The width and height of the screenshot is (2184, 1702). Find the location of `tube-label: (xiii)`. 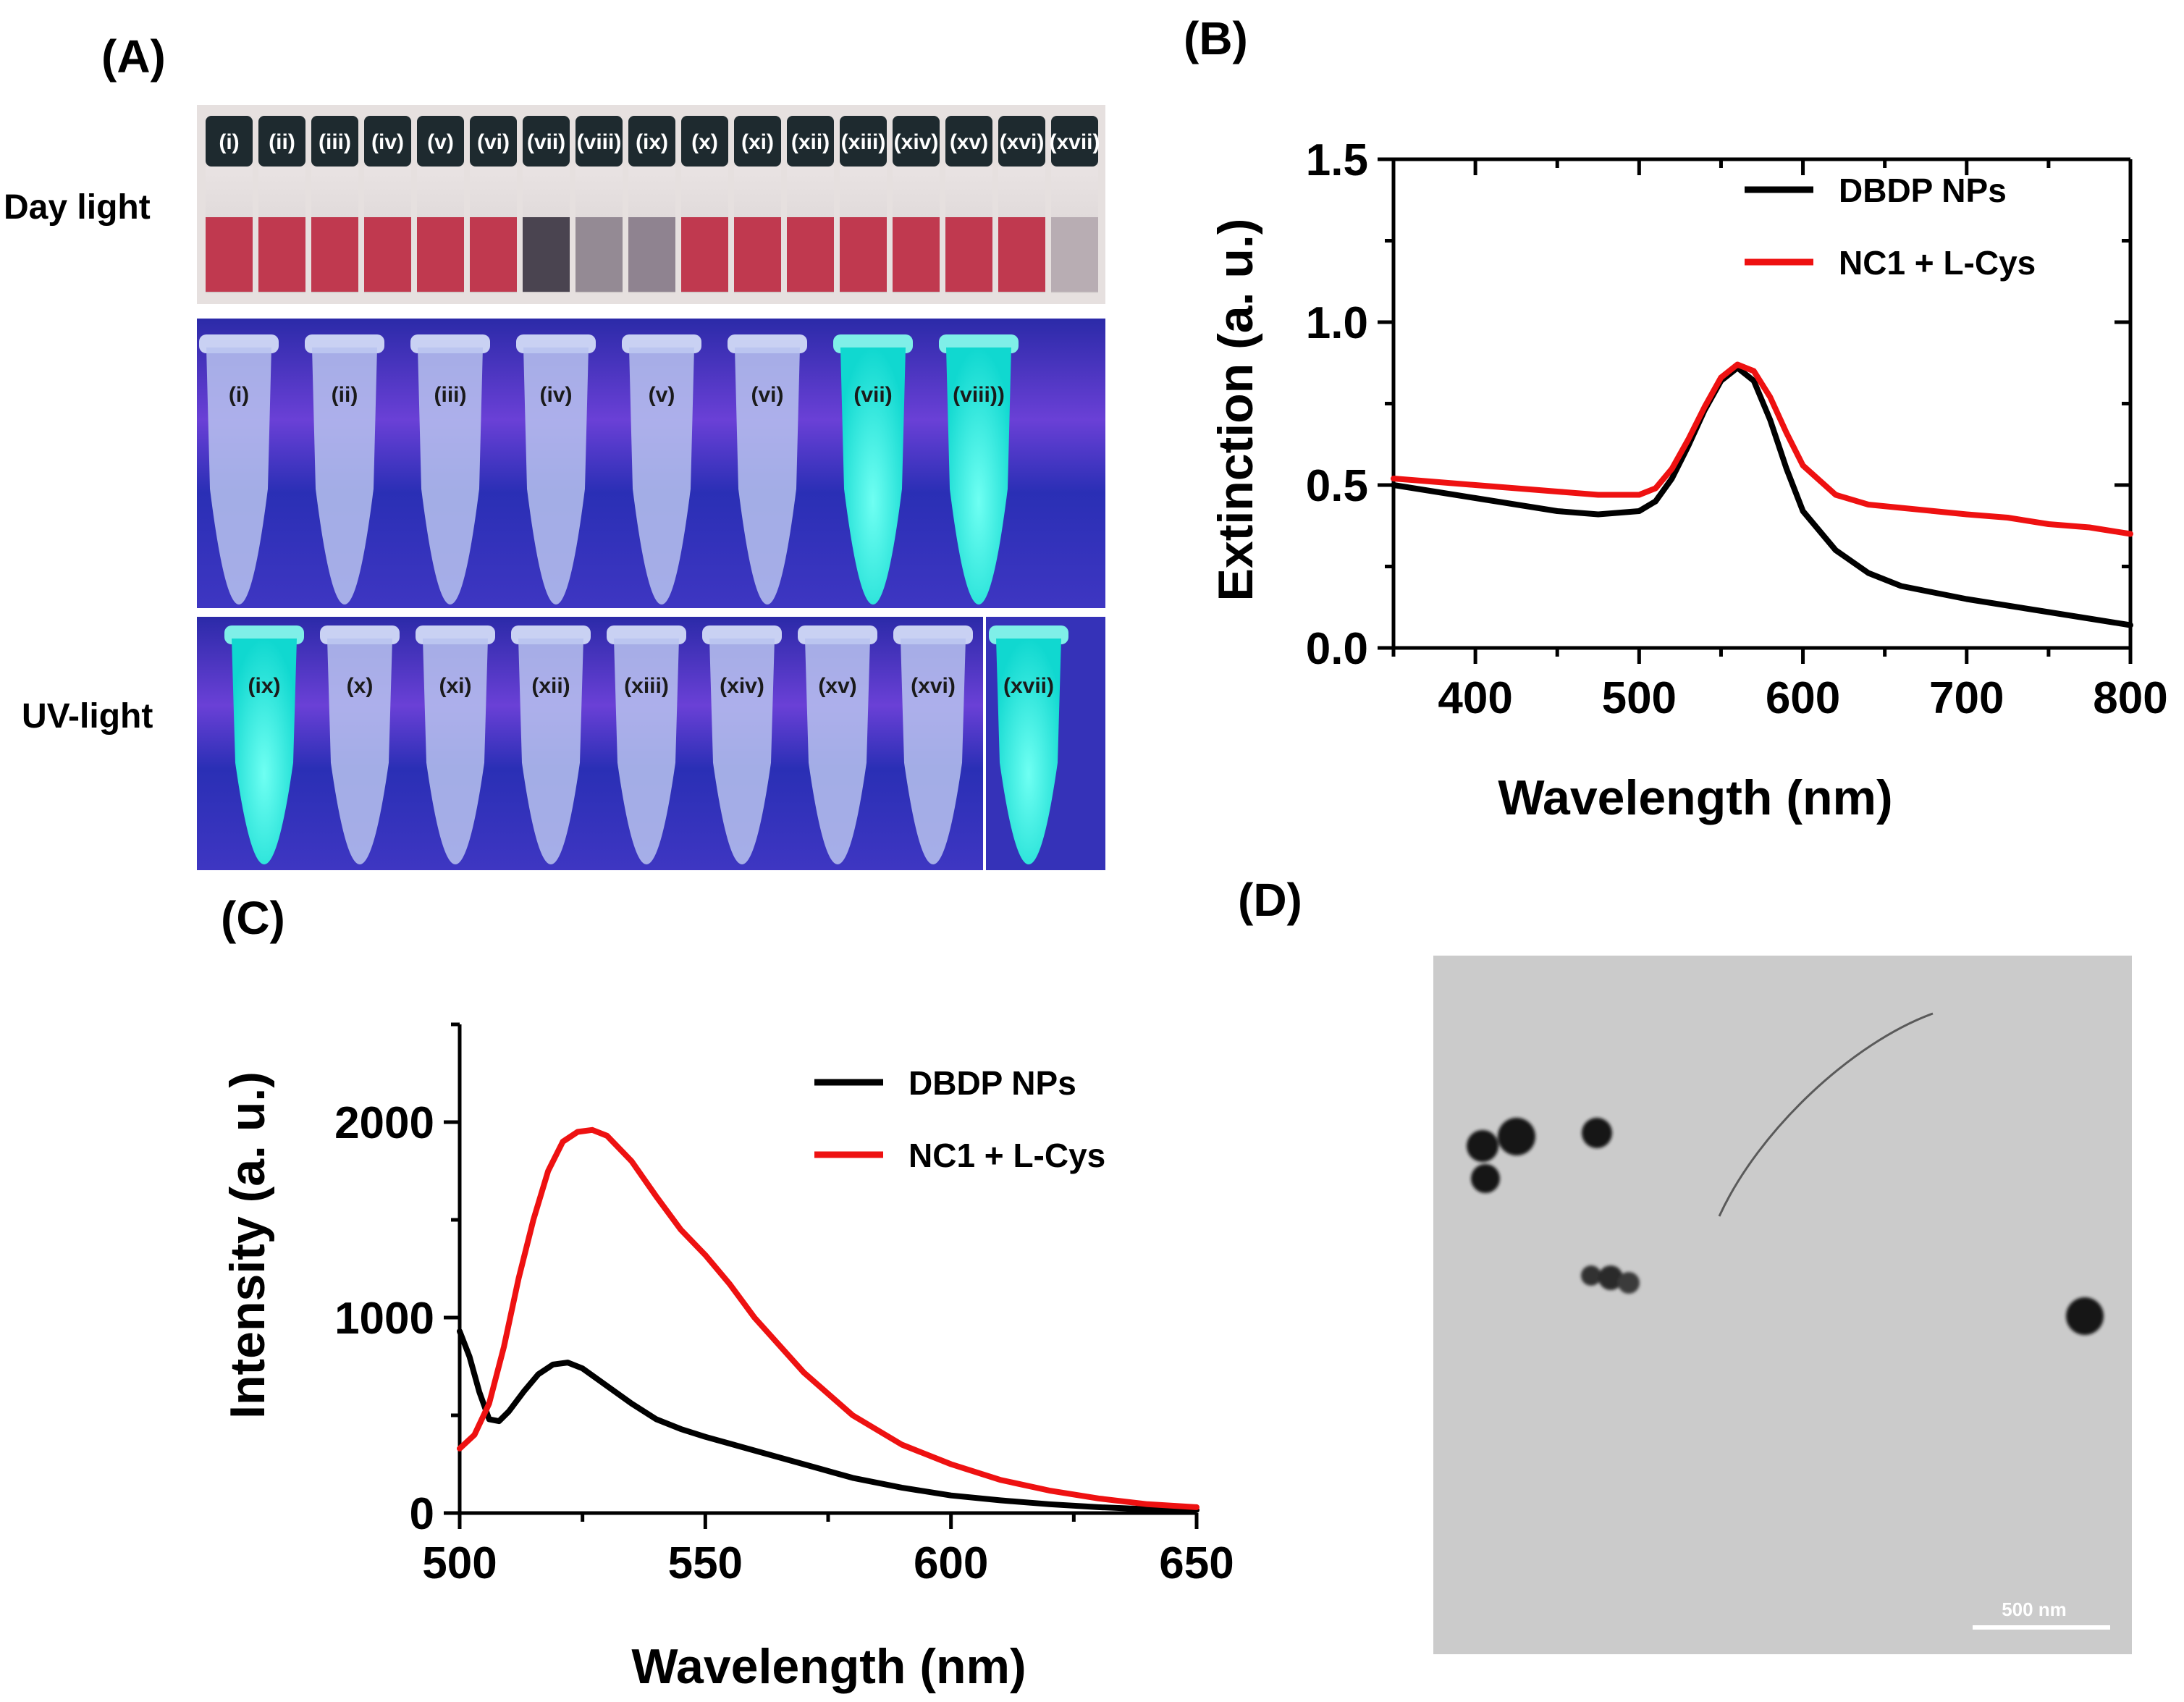

tube-label: (xiii) is located at coordinates (646, 686).